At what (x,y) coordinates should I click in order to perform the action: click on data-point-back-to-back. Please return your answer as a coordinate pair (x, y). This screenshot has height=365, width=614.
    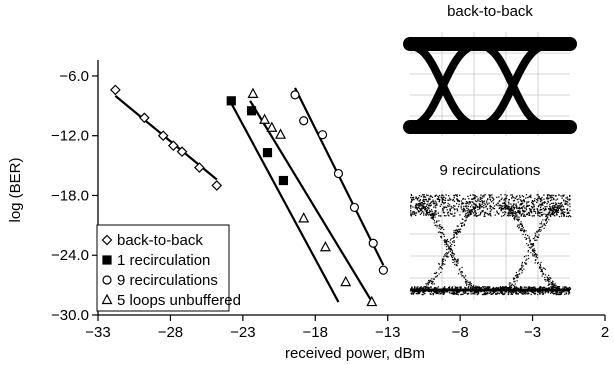
    Looking at the image, I should click on (217, 185).